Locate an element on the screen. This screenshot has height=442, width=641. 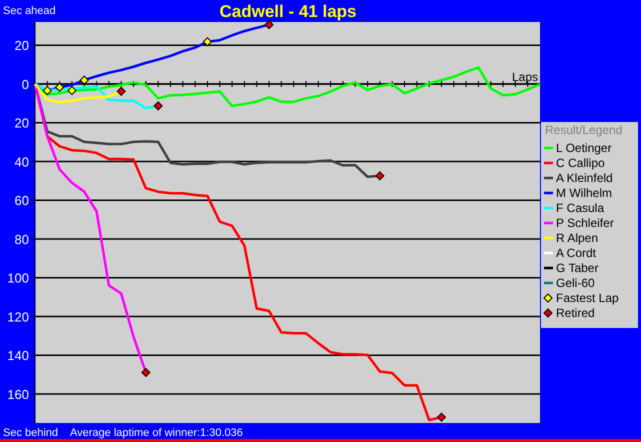
legend-title: Result/Legend is located at coordinates (583, 130).